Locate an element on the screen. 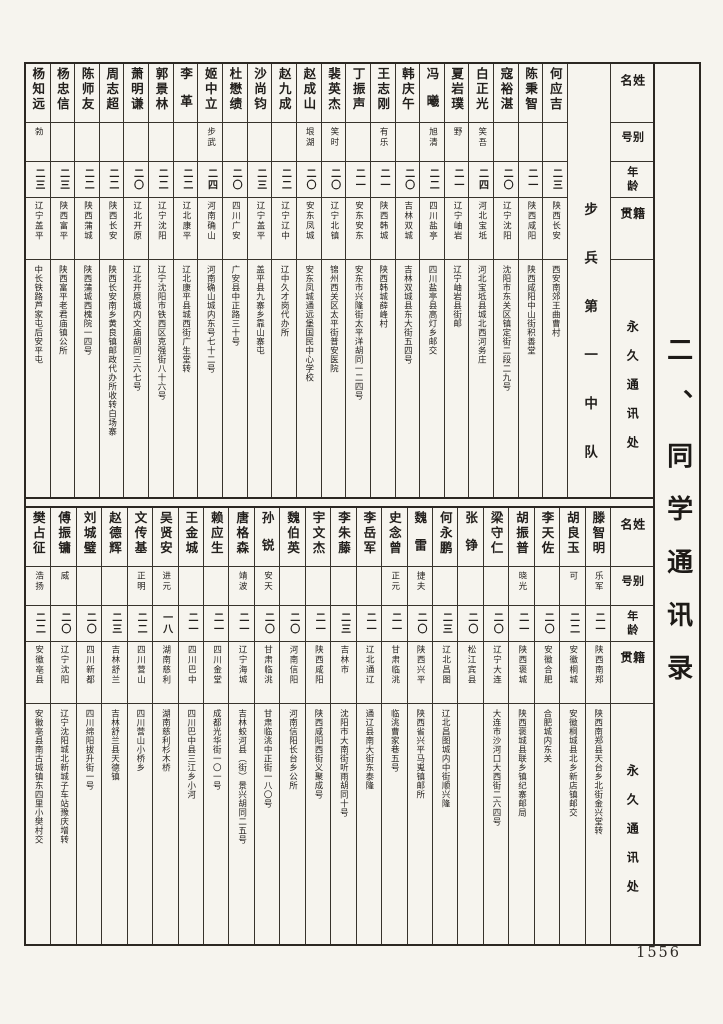  entry-address: 陕西咸阳西街义聚成号 is located at coordinates (317, 754).